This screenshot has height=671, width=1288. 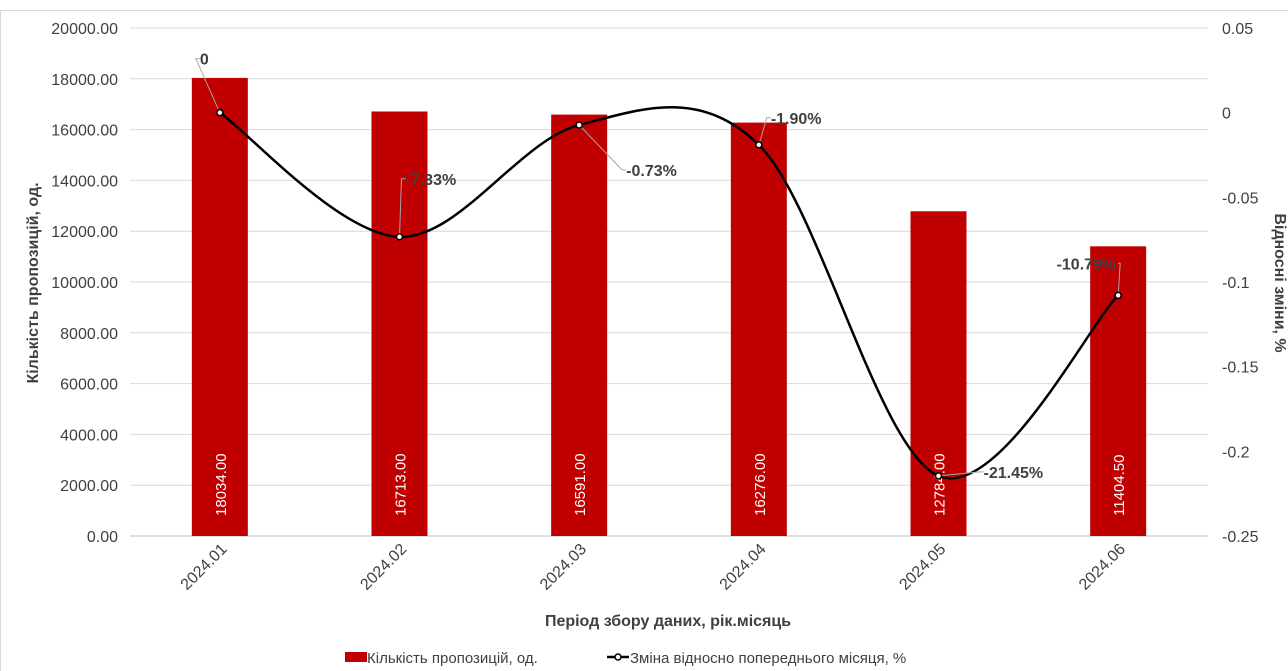 I want to click on bar-data-label: 11404.50, so click(x=1119, y=485).